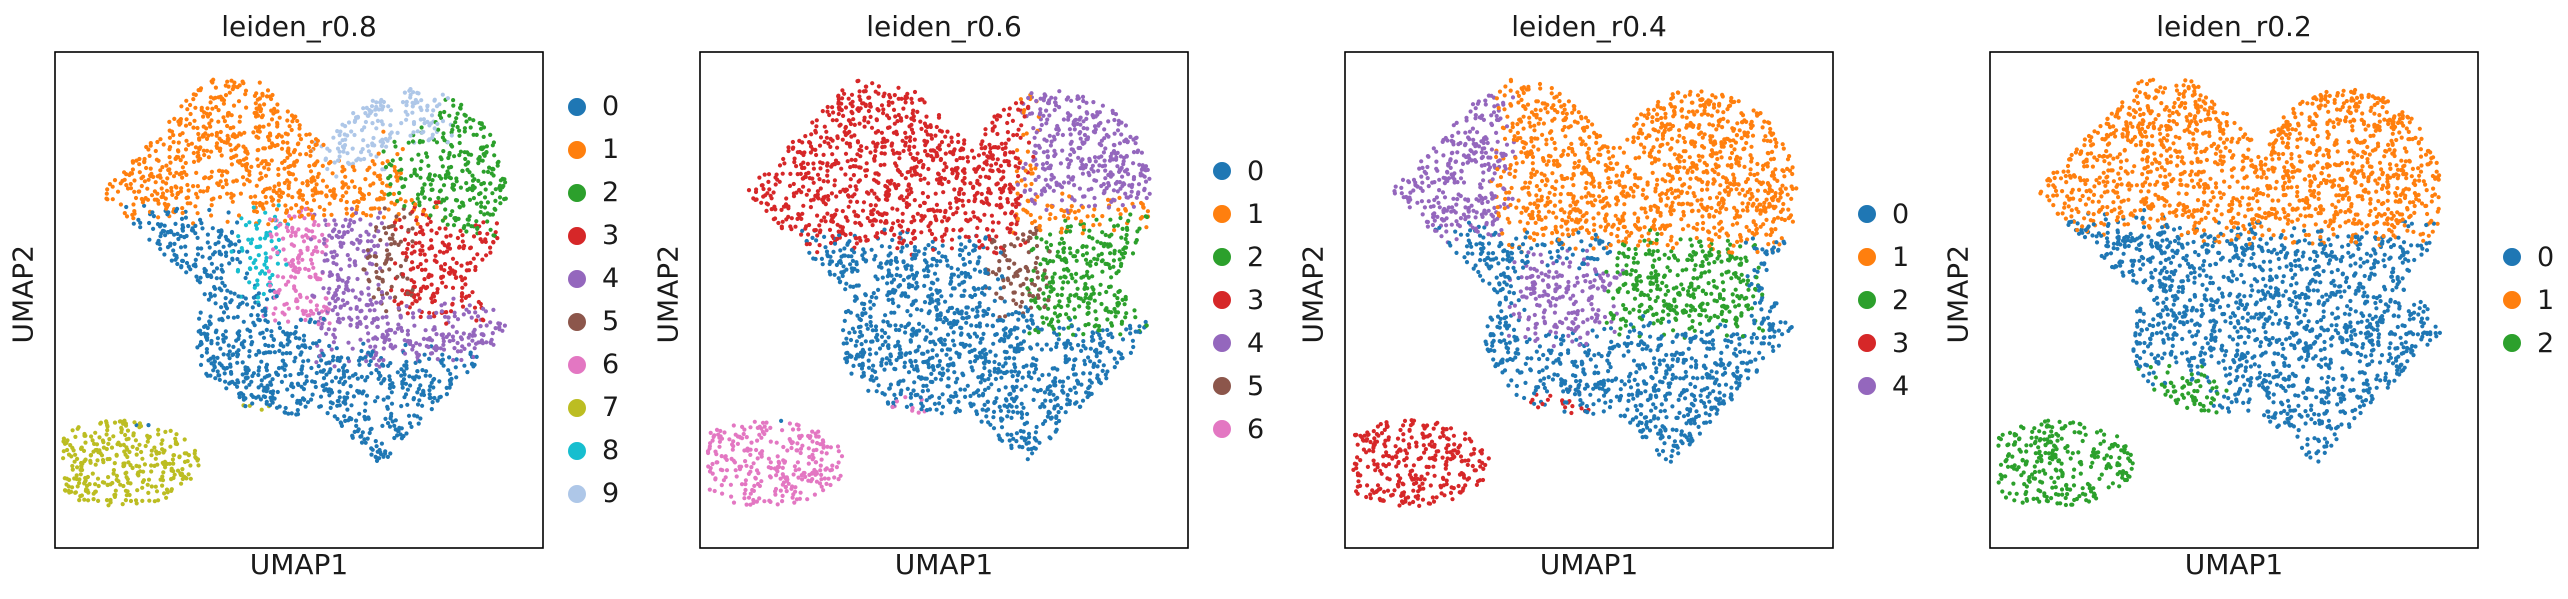 Image resolution: width=2568 pixels, height=599 pixels. Describe the element at coordinates (577, 149) in the screenshot. I see `legend-marker` at that location.